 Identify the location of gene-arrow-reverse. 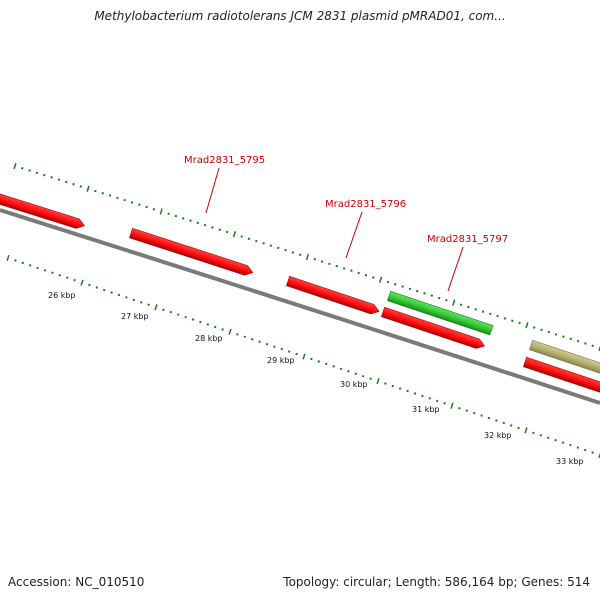
(440, 313).